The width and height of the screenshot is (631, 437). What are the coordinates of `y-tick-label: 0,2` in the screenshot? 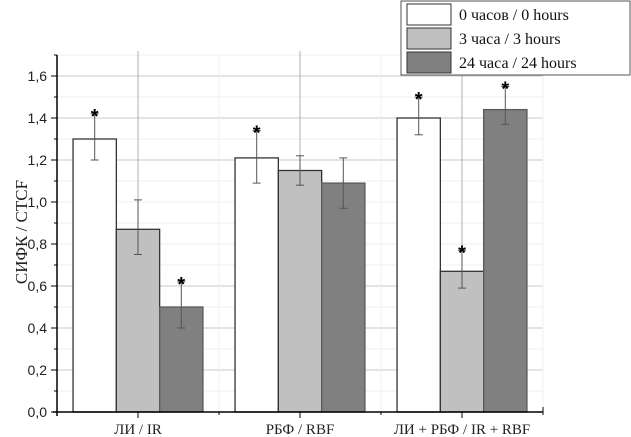 It's located at (38, 370).